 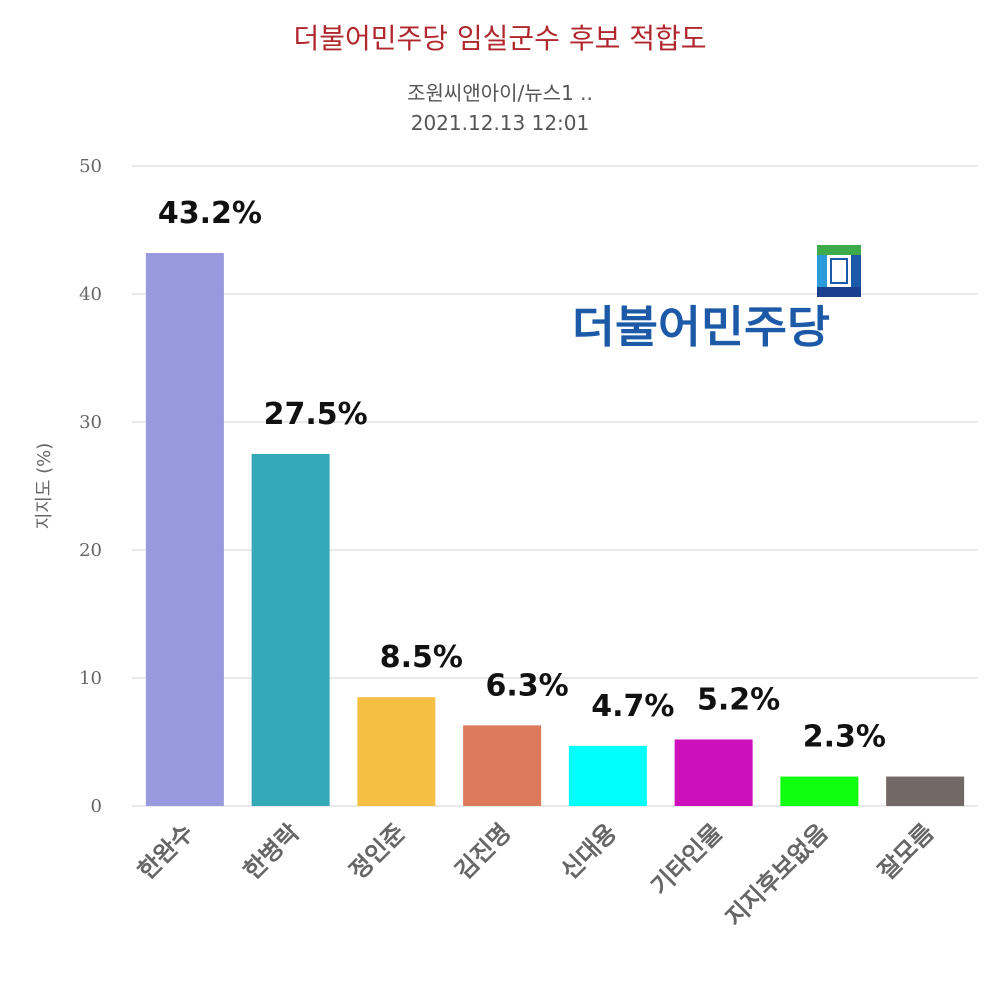 I want to click on y-tick-label: 0, so click(x=96, y=806).